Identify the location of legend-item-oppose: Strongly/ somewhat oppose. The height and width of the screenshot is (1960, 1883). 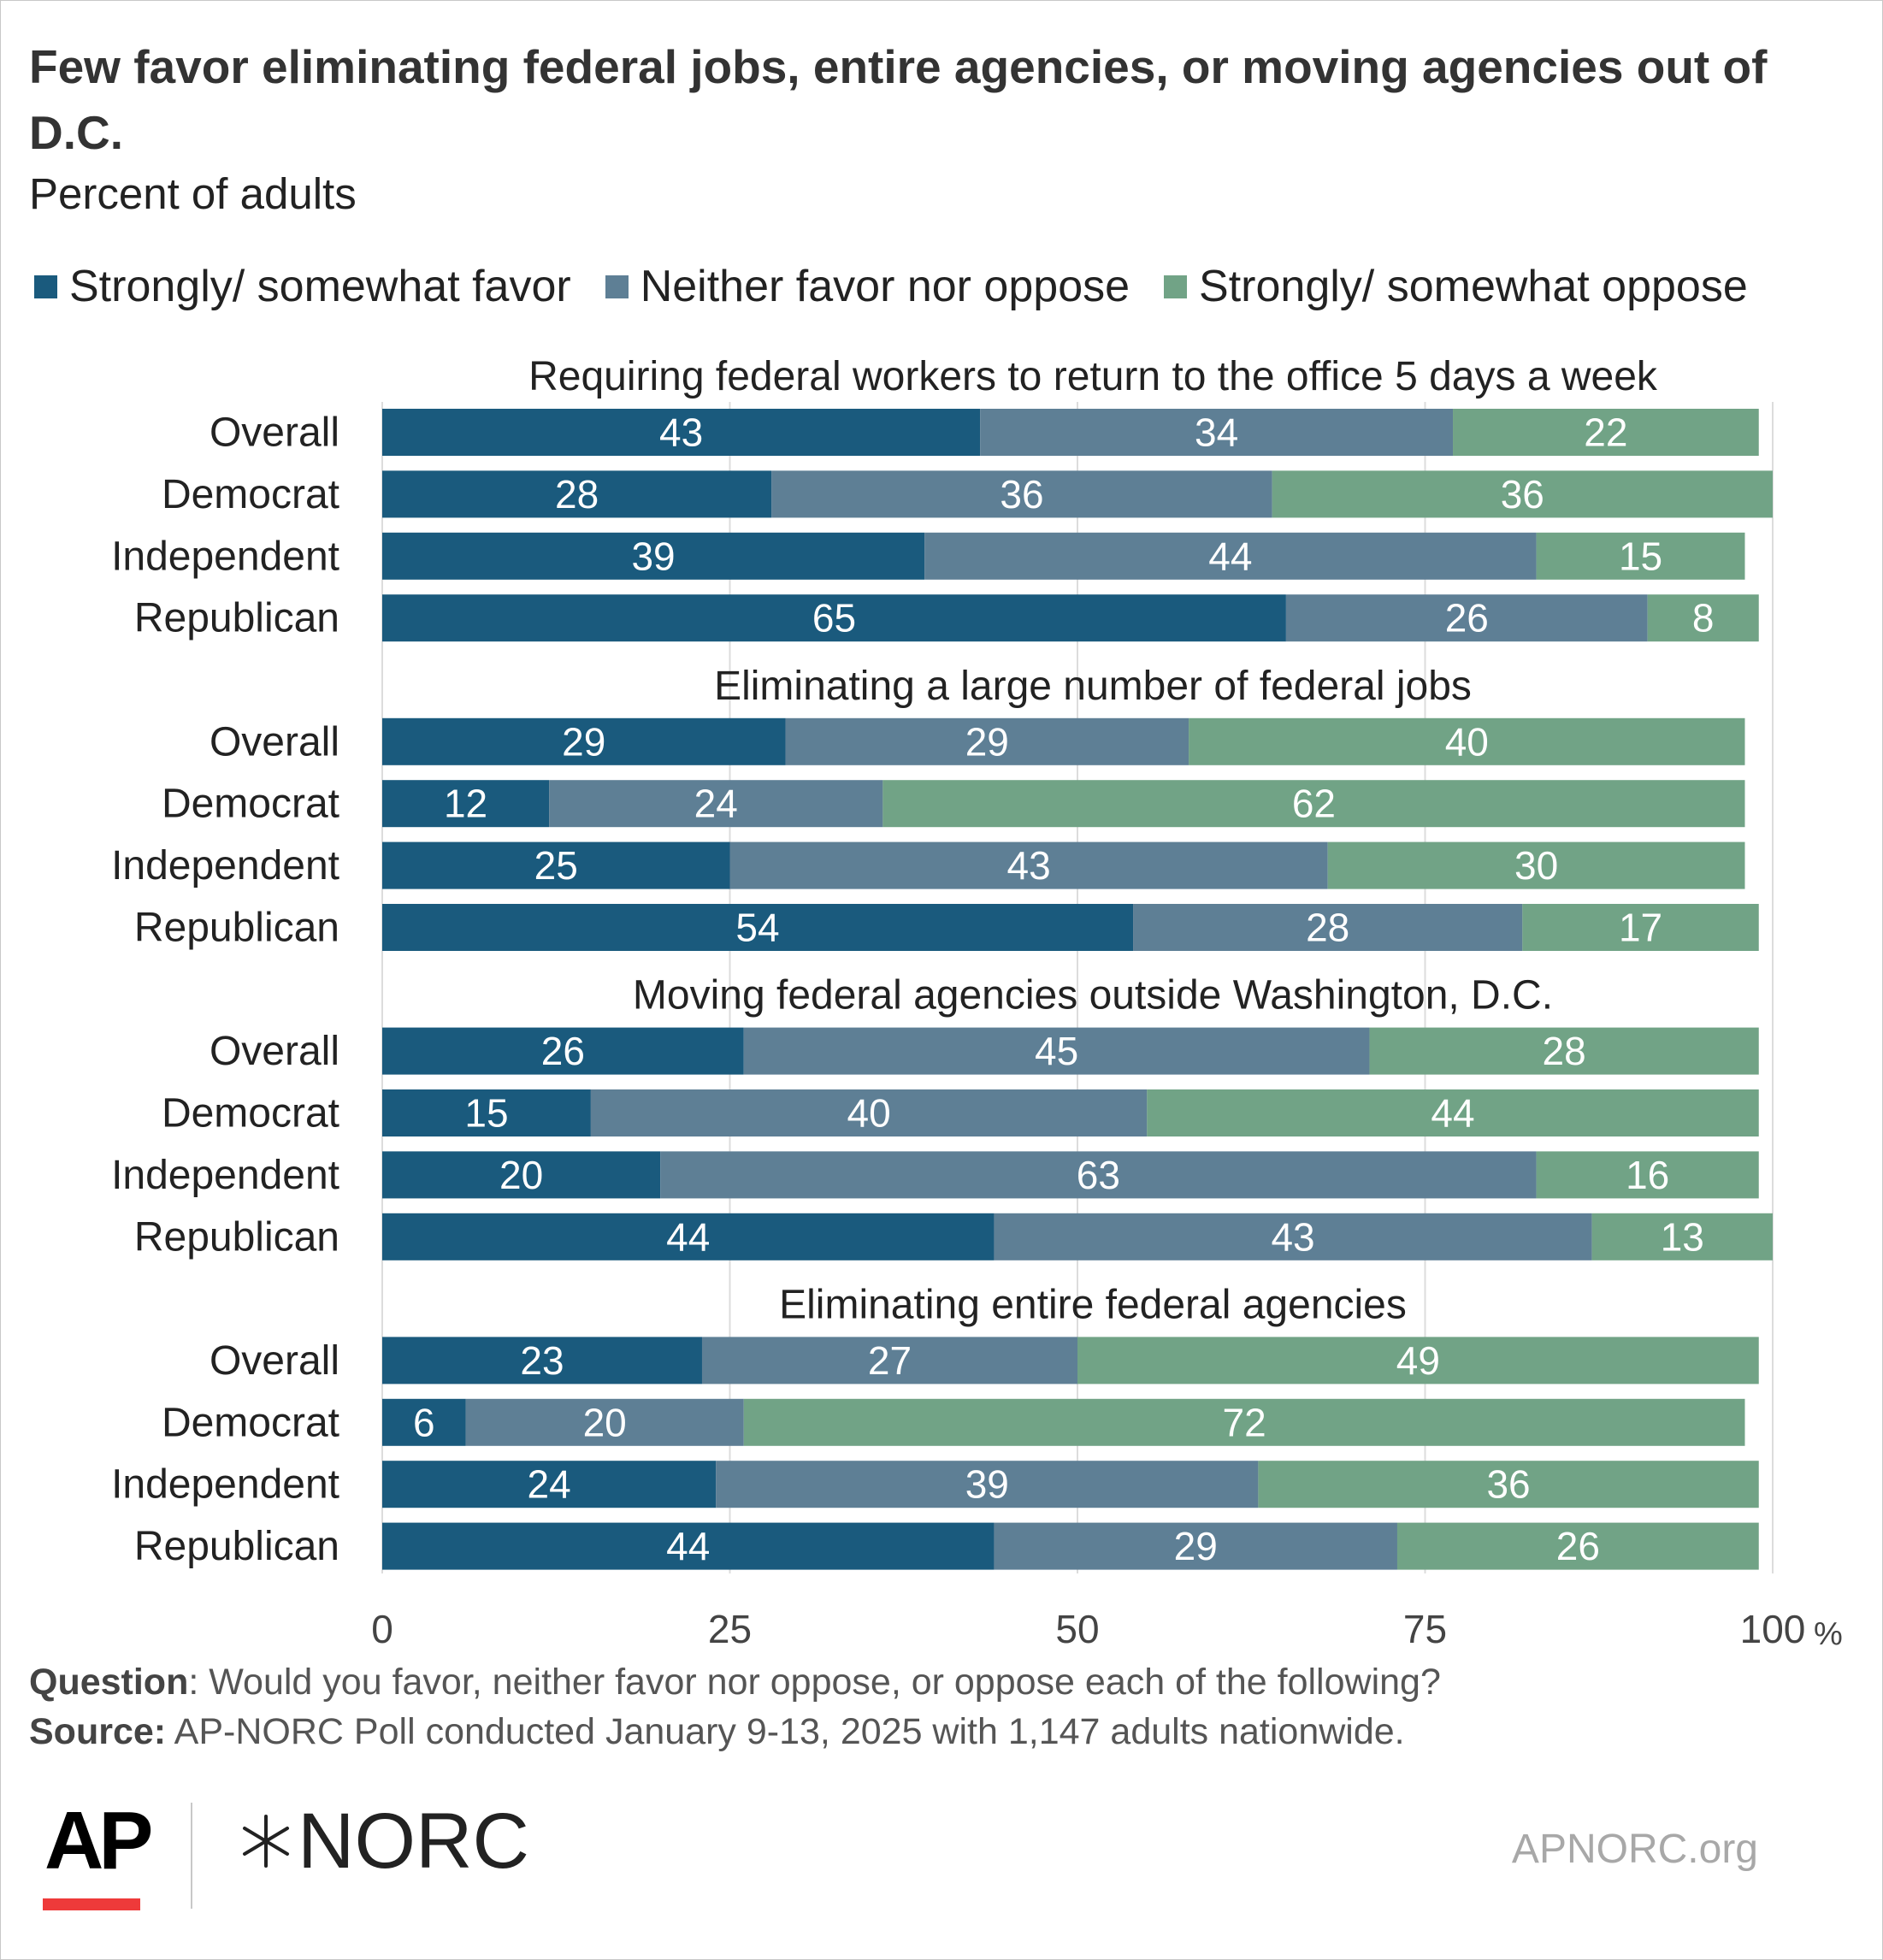
(1456, 287).